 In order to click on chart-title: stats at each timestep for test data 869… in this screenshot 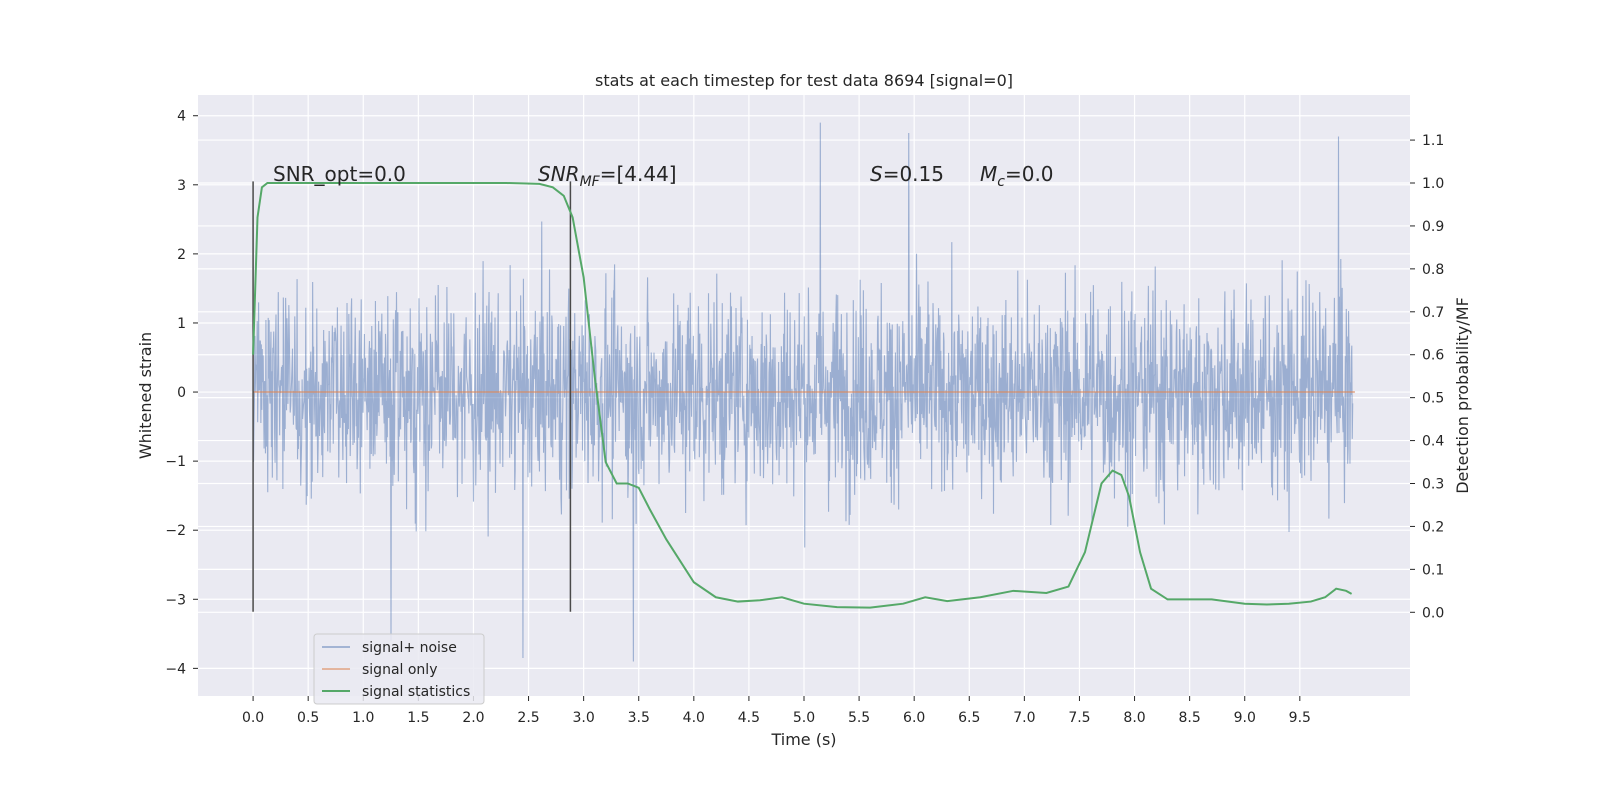, I will do `click(804, 80)`.